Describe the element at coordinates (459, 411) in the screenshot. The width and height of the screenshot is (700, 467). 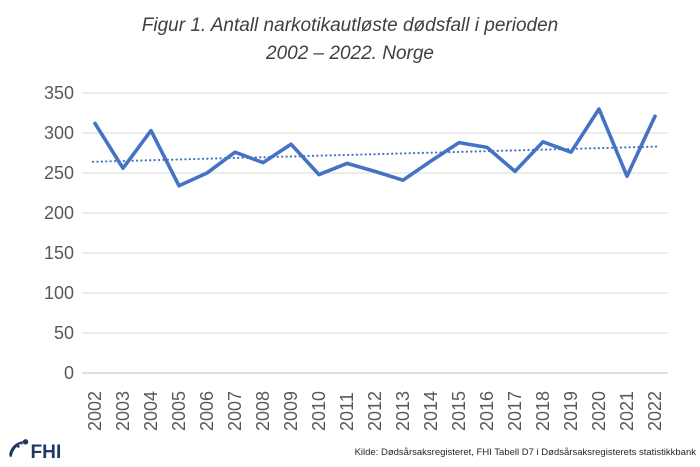
I see `x-axis-tick-label: 2015` at that location.